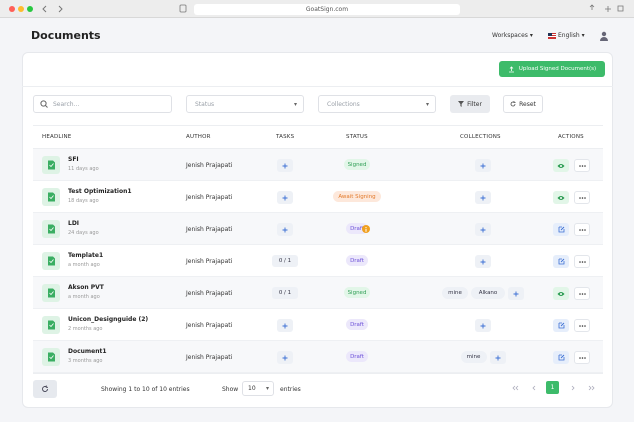 The image size is (634, 422). Describe the element at coordinates (245, 104) in the screenshot. I see `status-select: Status ▾` at that location.